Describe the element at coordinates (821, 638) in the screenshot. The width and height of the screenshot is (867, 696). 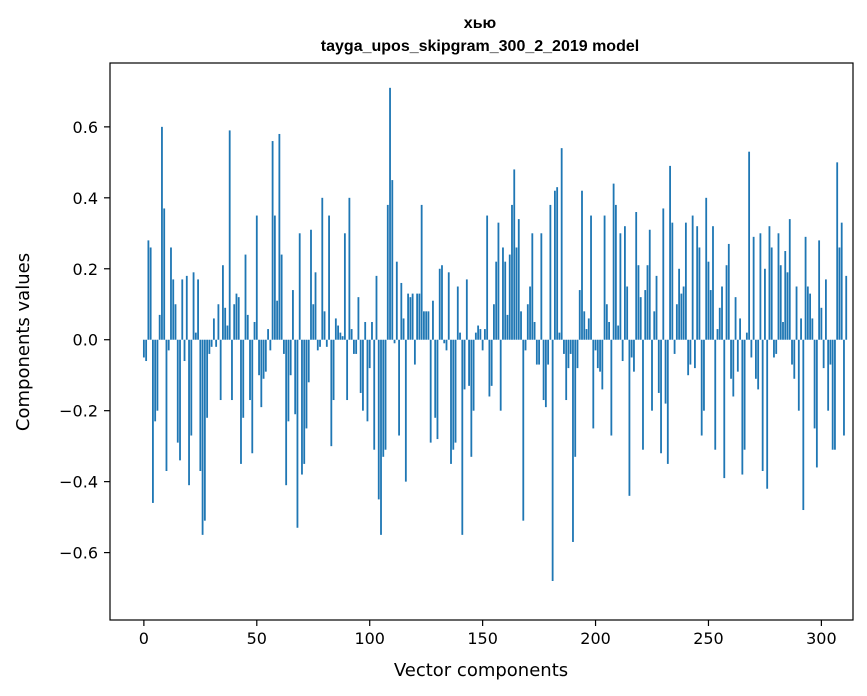
I see `x-tick-label: 300` at that location.